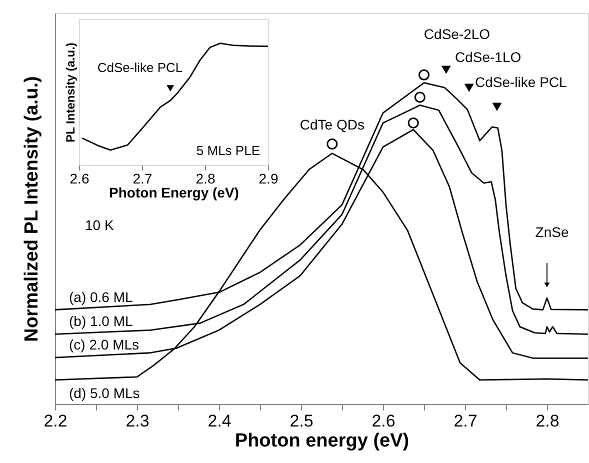 Image resolution: width=589 pixels, height=463 pixels. I want to click on x-tick-label: 2.3, so click(138, 421).